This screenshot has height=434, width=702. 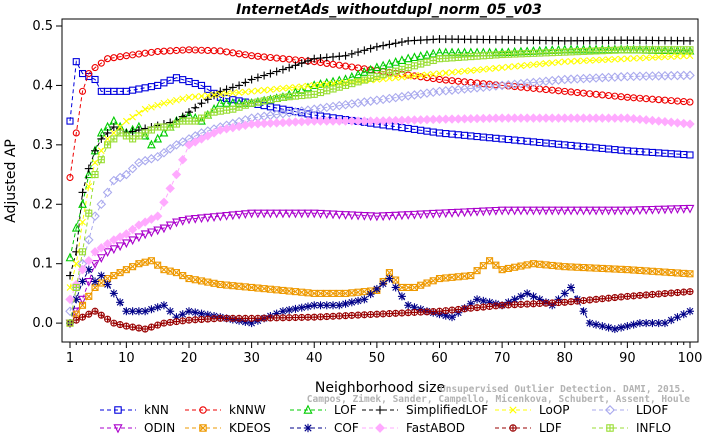 I want to click on y-tick-label: 0.3, so click(x=42, y=145).